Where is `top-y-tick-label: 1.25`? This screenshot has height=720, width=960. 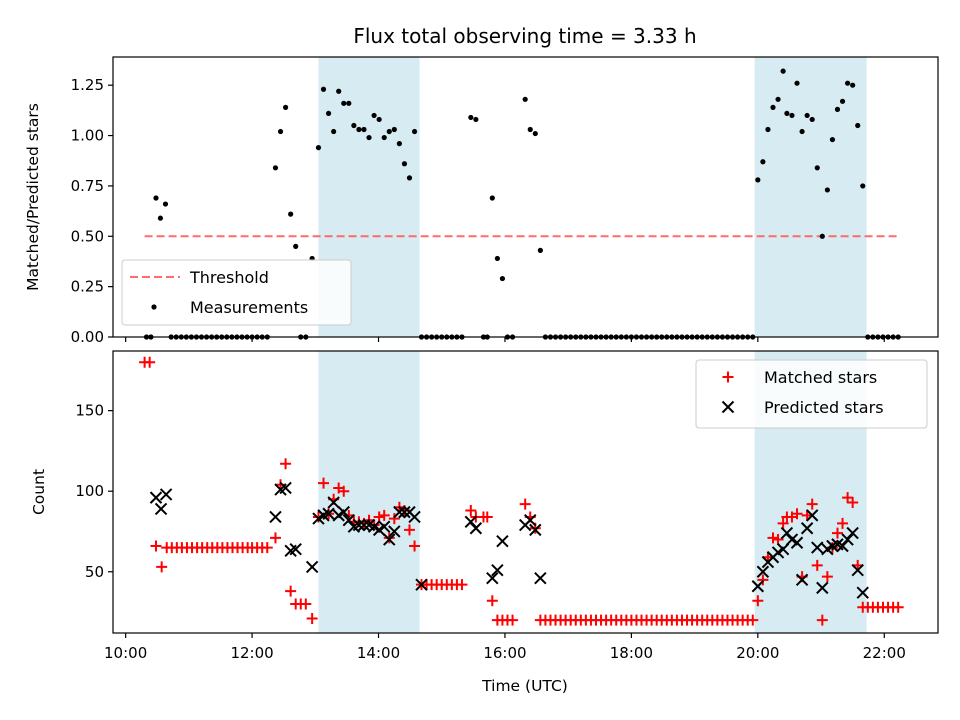 top-y-tick-label: 1.25 is located at coordinates (87, 85).